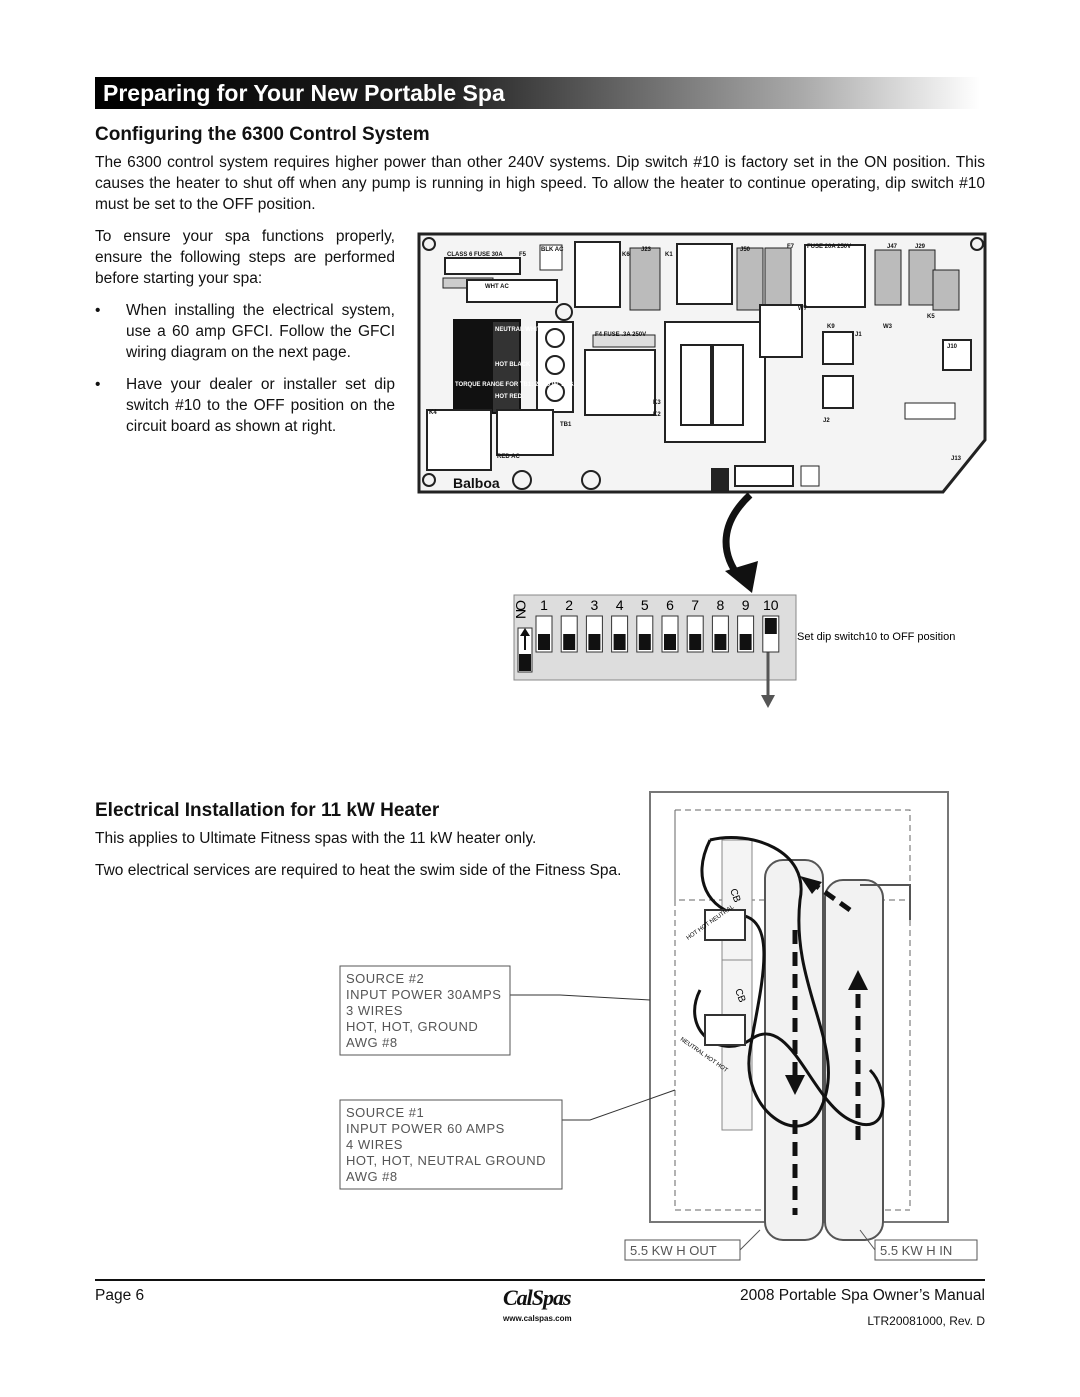 The image size is (1080, 1397). What do you see at coordinates (771, 605) in the screenshot?
I see `dip-number: 10` at bounding box center [771, 605].